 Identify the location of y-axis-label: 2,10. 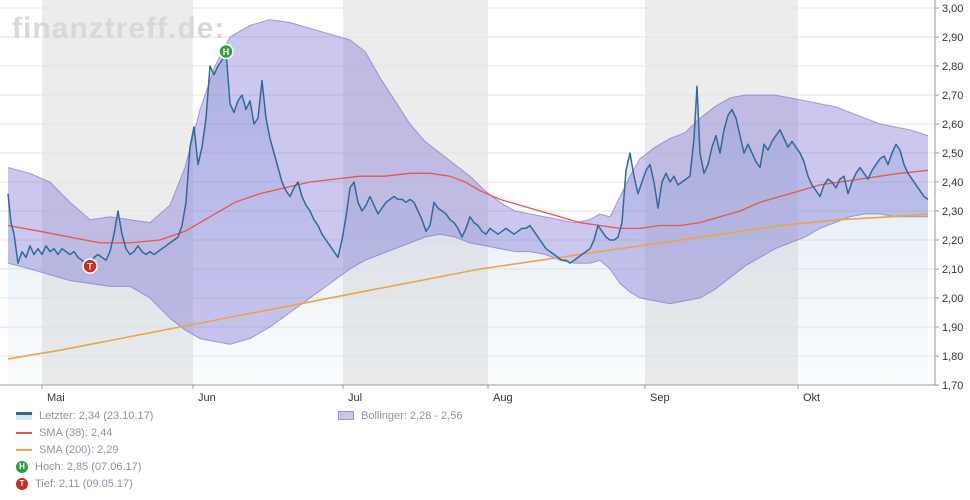
(952, 270).